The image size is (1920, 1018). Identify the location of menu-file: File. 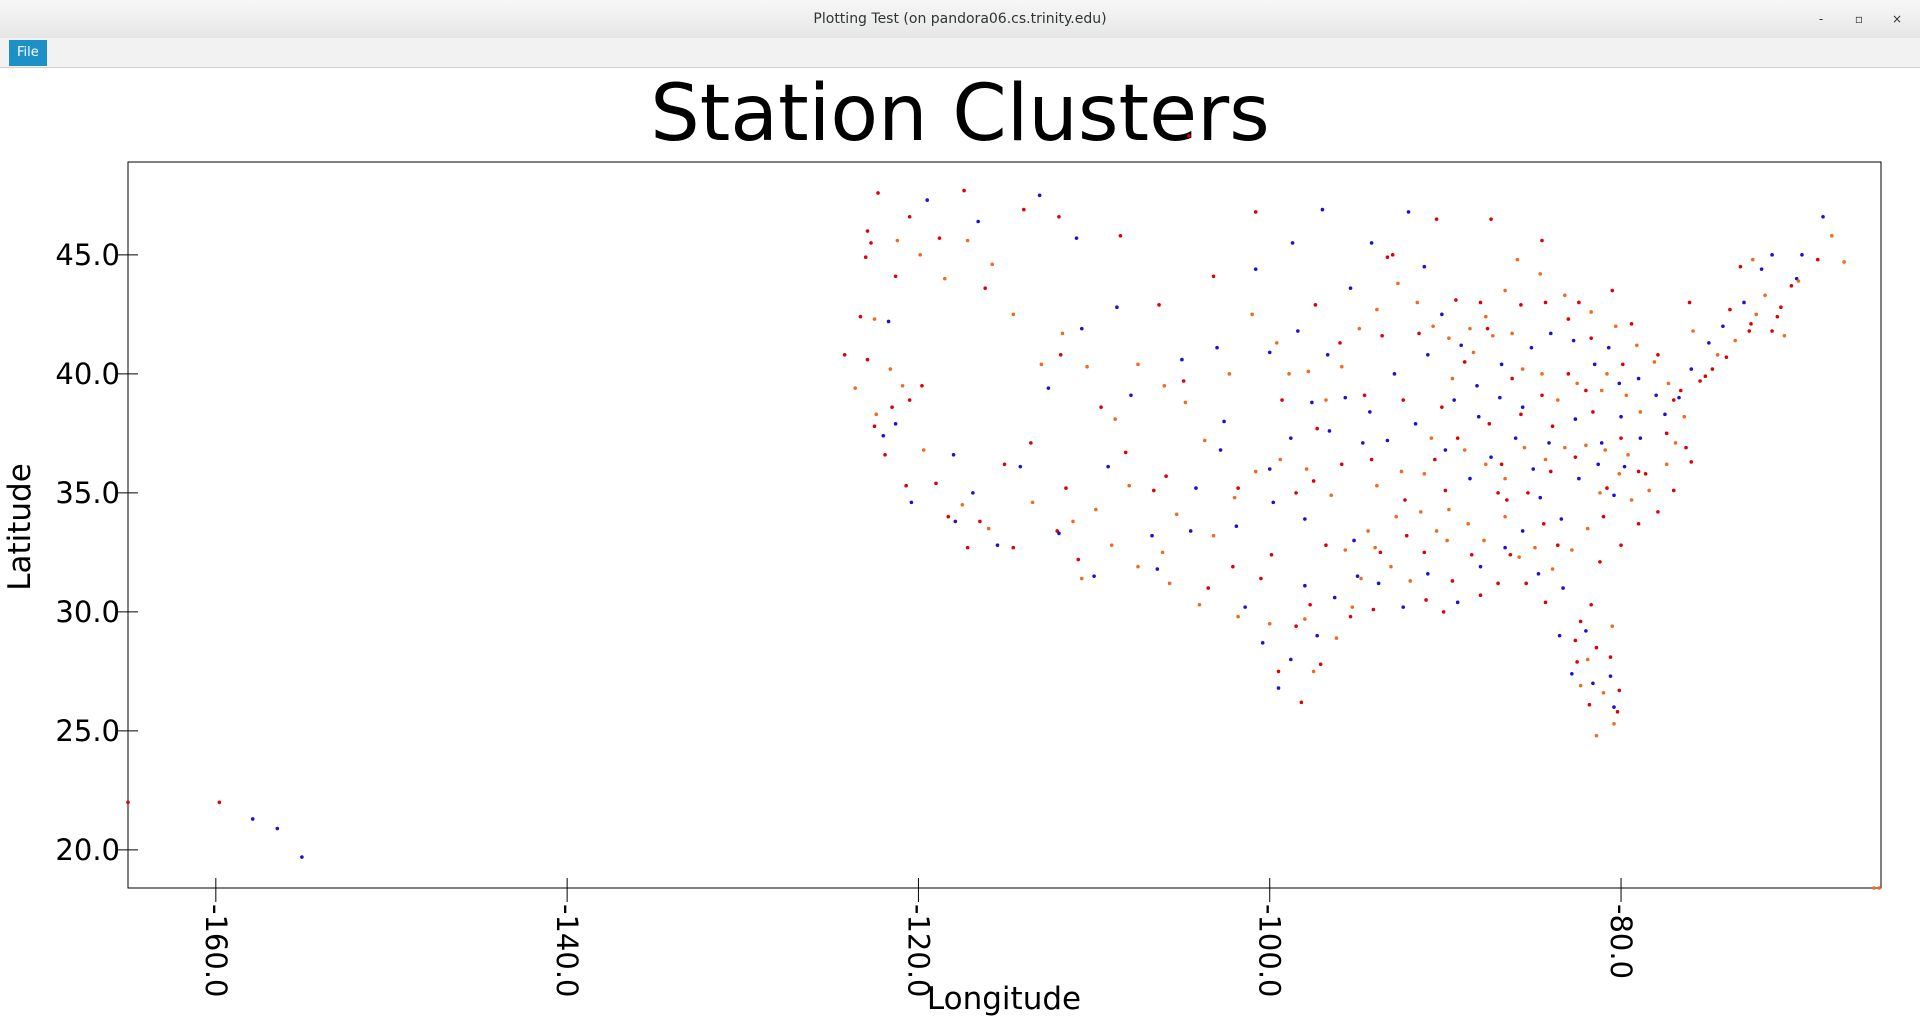
(28, 53).